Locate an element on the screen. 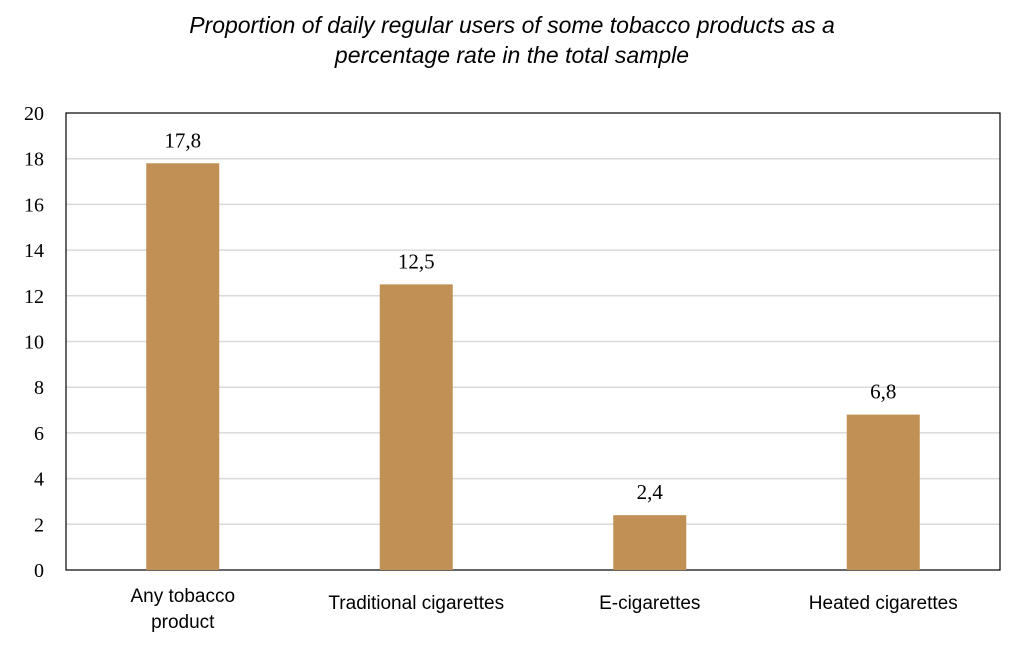 This screenshot has width=1024, height=645. y-tick-label: 8 is located at coordinates (39, 388).